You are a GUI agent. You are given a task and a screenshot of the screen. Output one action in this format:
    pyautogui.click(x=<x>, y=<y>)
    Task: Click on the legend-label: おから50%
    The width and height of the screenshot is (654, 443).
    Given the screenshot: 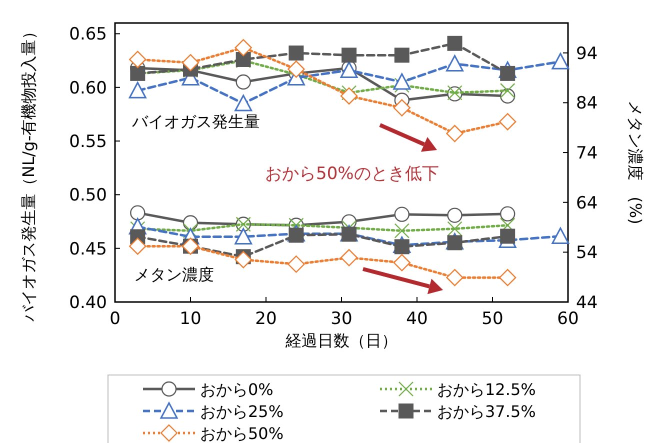 What is the action you would take?
    pyautogui.click(x=242, y=433)
    